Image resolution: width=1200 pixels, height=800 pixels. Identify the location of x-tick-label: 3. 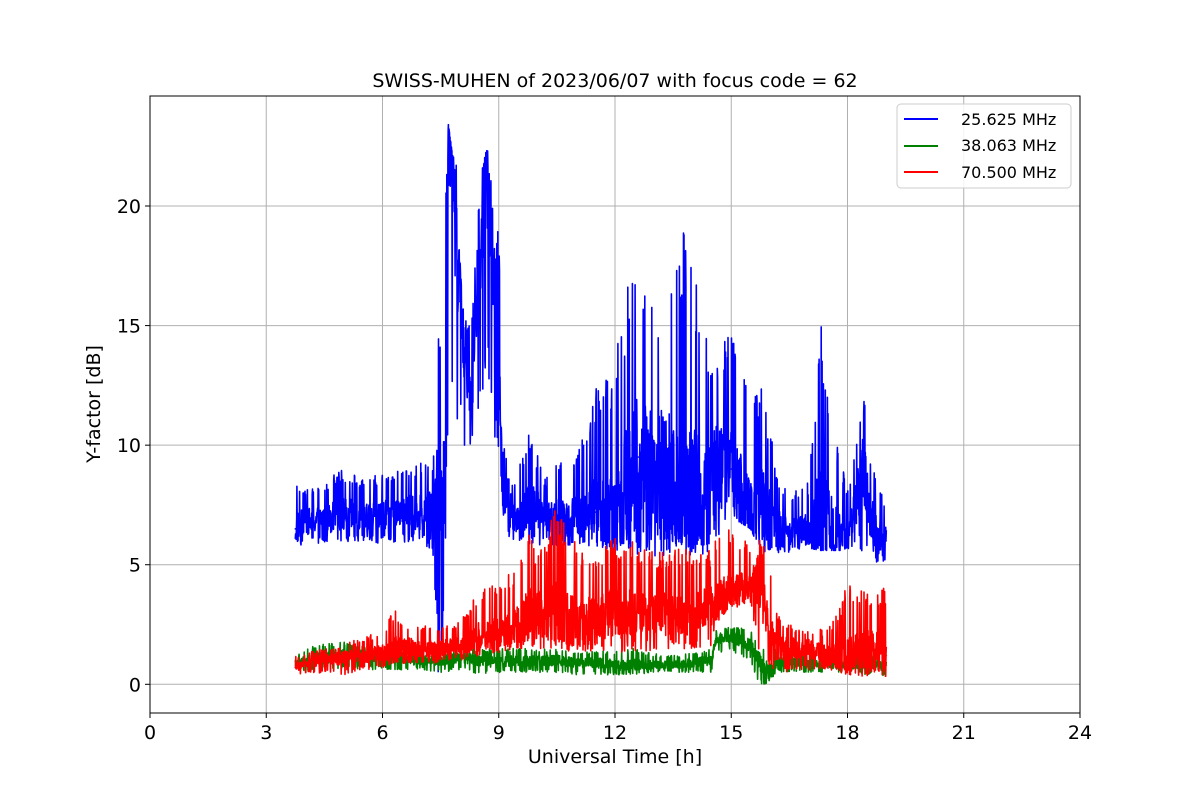
(266, 733).